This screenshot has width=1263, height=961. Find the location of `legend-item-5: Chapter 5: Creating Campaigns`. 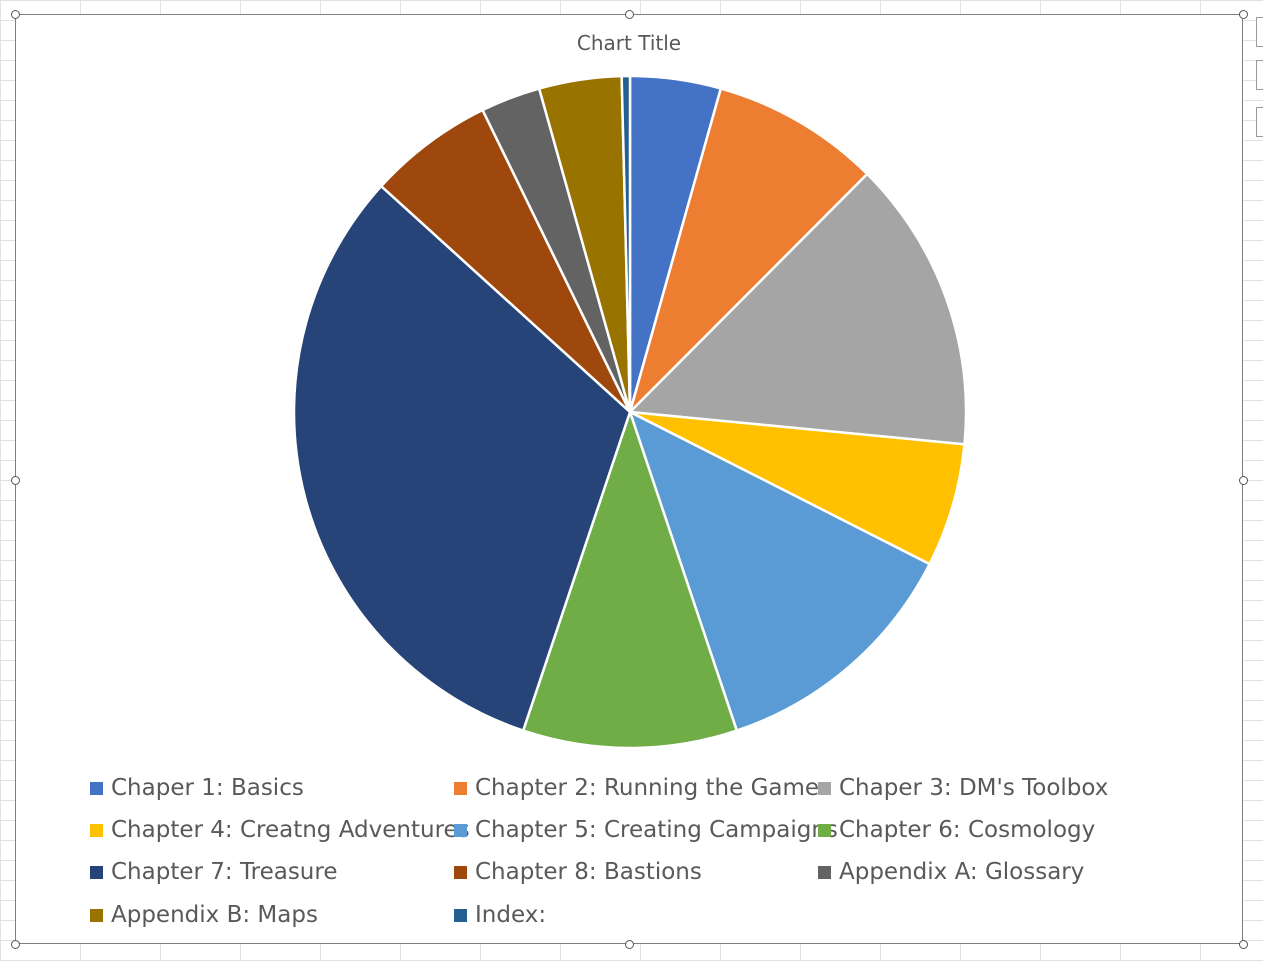

legend-item-5: Chapter 5: Creating Campaigns is located at coordinates (646, 830).